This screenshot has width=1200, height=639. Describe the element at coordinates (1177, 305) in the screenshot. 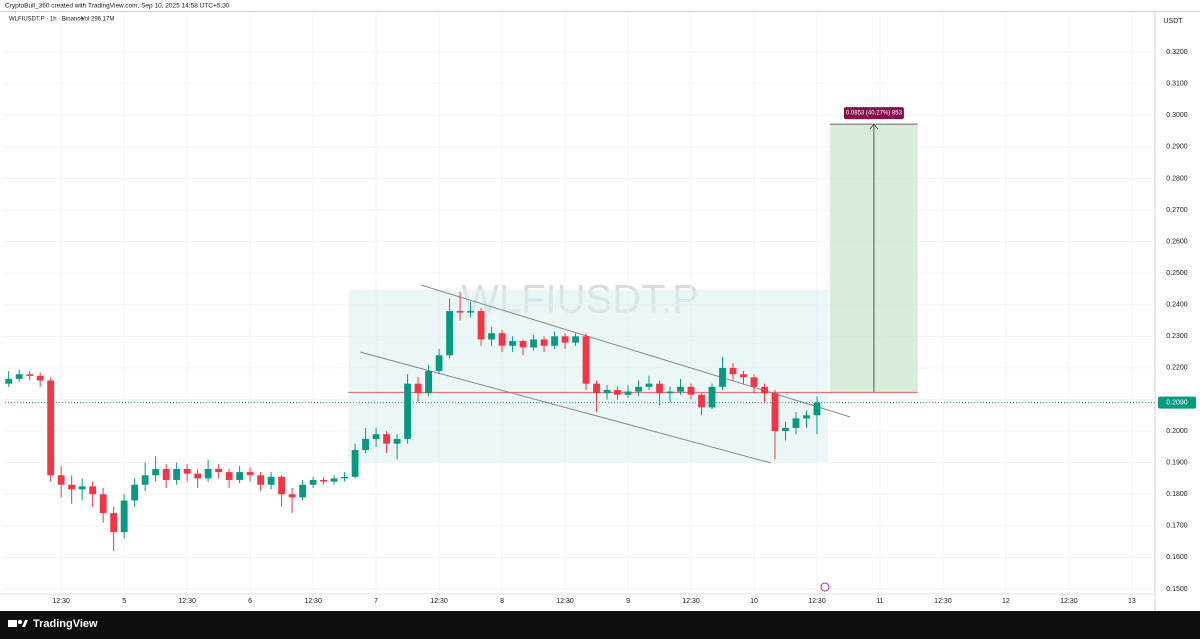

I see `y-tick-label: 0.2400` at that location.